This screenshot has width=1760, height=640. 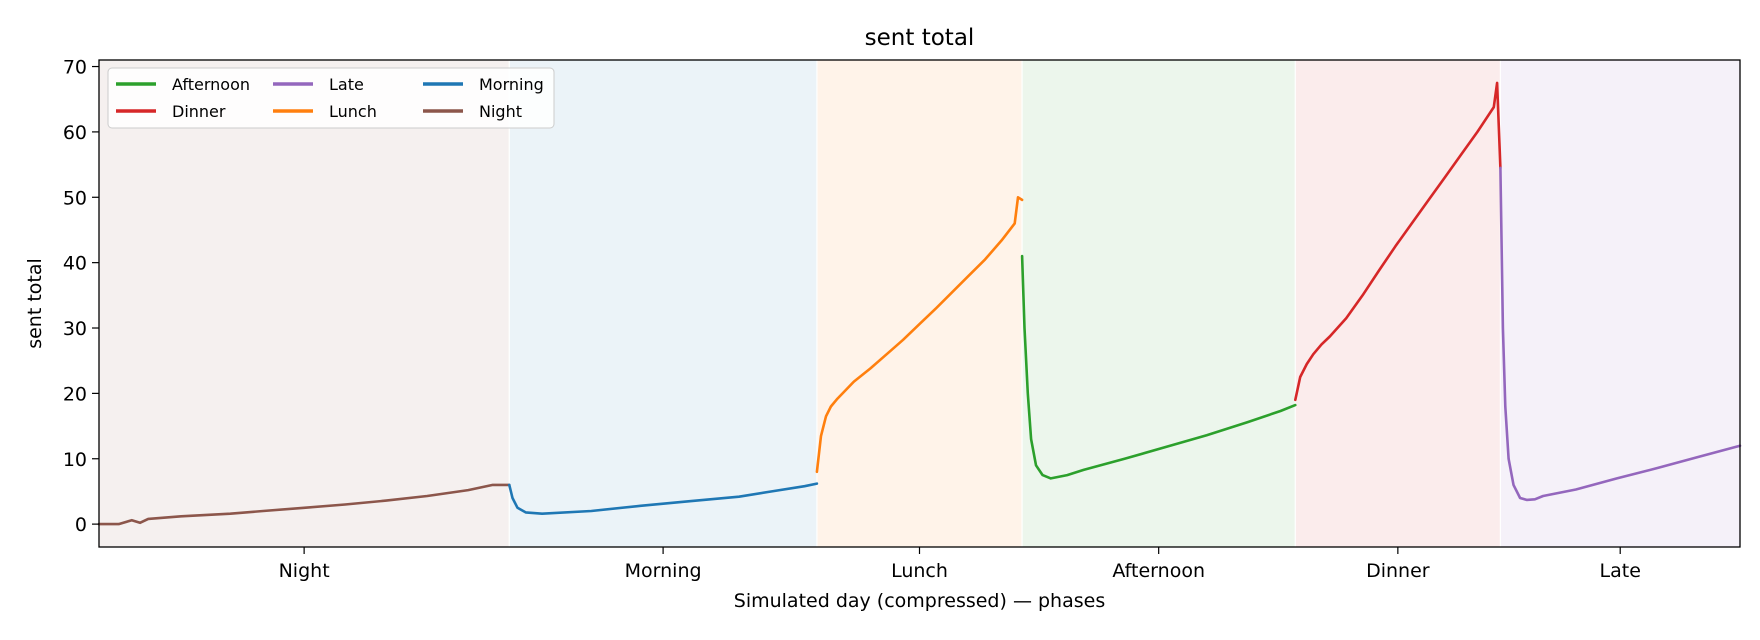 I want to click on legend: Afternoon Dinner Late Lunch Morning Night, so click(x=331, y=98).